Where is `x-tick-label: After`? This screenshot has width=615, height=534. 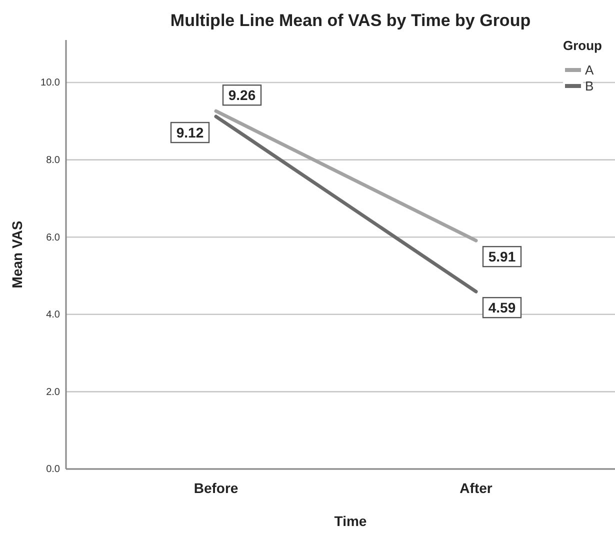
x-tick-label: After is located at coordinates (476, 488).